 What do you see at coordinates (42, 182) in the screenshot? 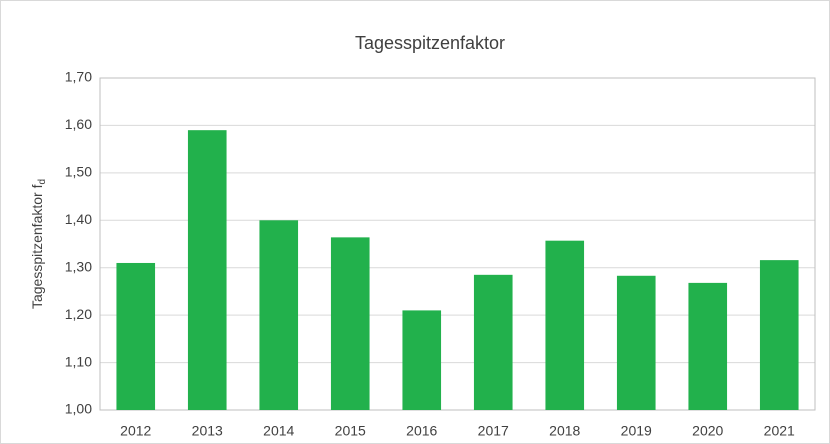
I see `y-axis-label-subscript: d` at bounding box center [42, 182].